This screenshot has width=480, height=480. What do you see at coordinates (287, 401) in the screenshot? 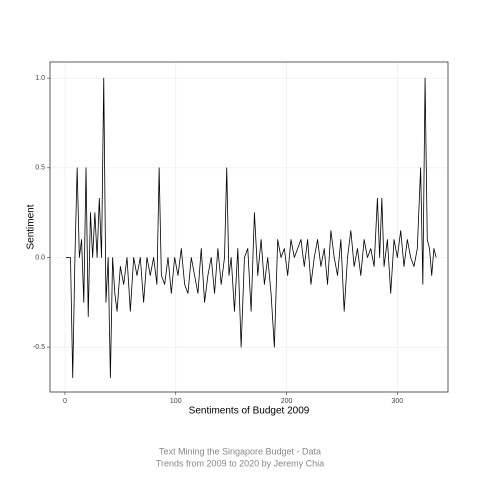
I see `x-tick-label: 200` at bounding box center [287, 401].